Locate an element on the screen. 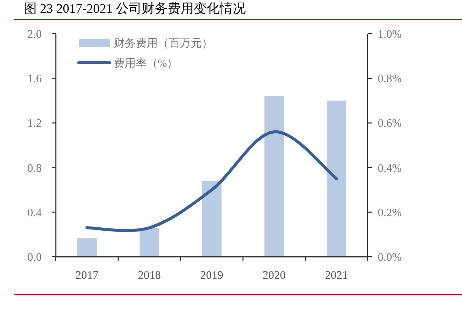 This screenshot has height=320, width=462. legend-label: 费用率（%） is located at coordinates (146, 63).